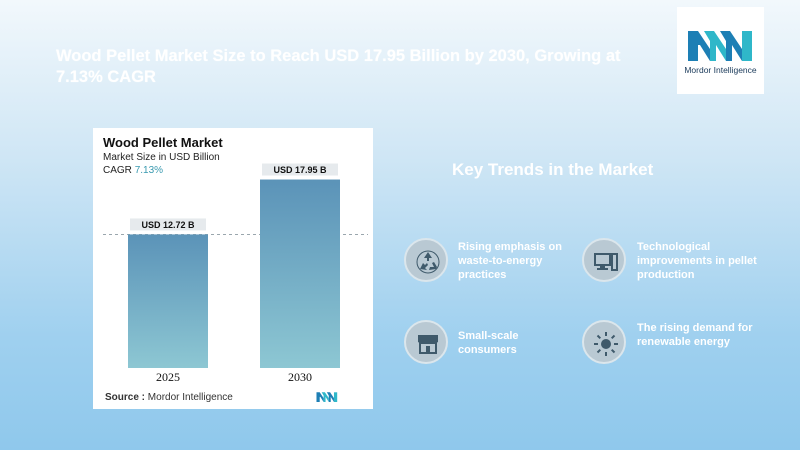  I want to click on value-label-2030: USD 17.95 B, so click(300, 170).